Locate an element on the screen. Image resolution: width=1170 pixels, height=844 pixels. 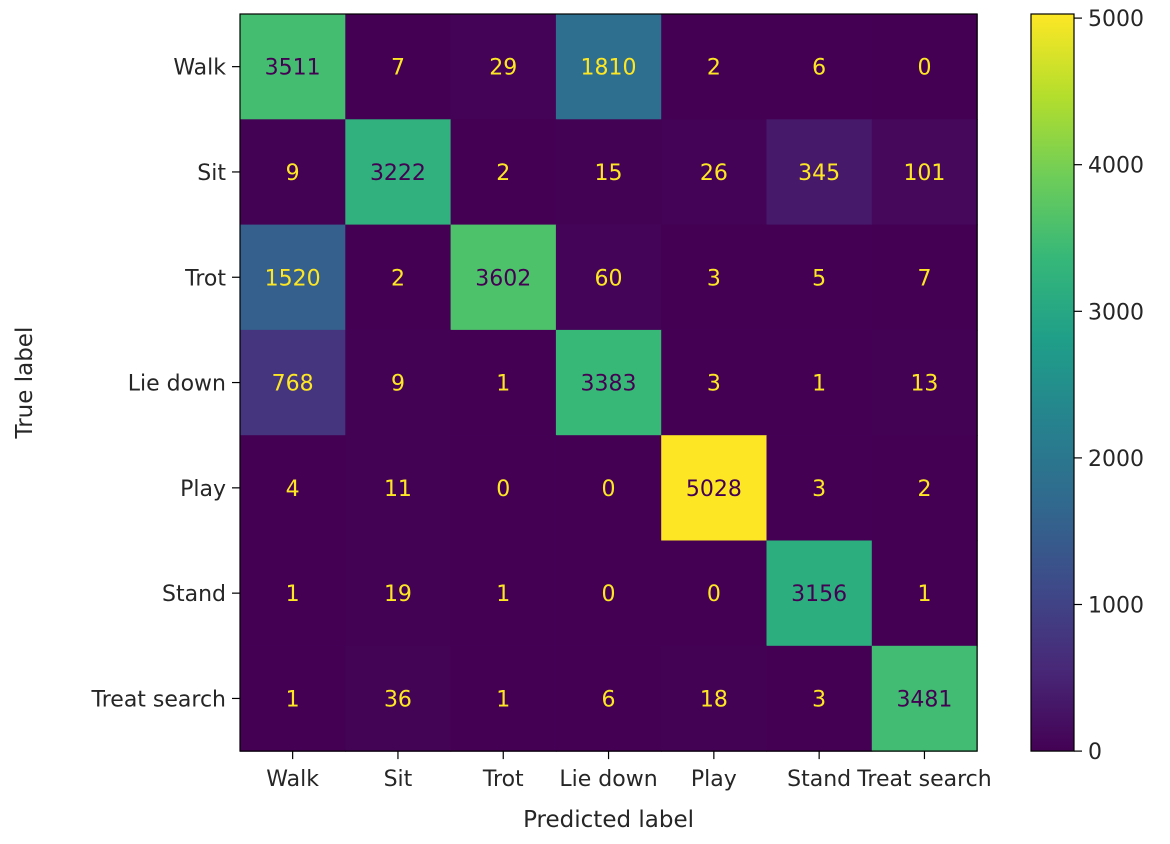
cell-value-label: 5 is located at coordinates (819, 278).